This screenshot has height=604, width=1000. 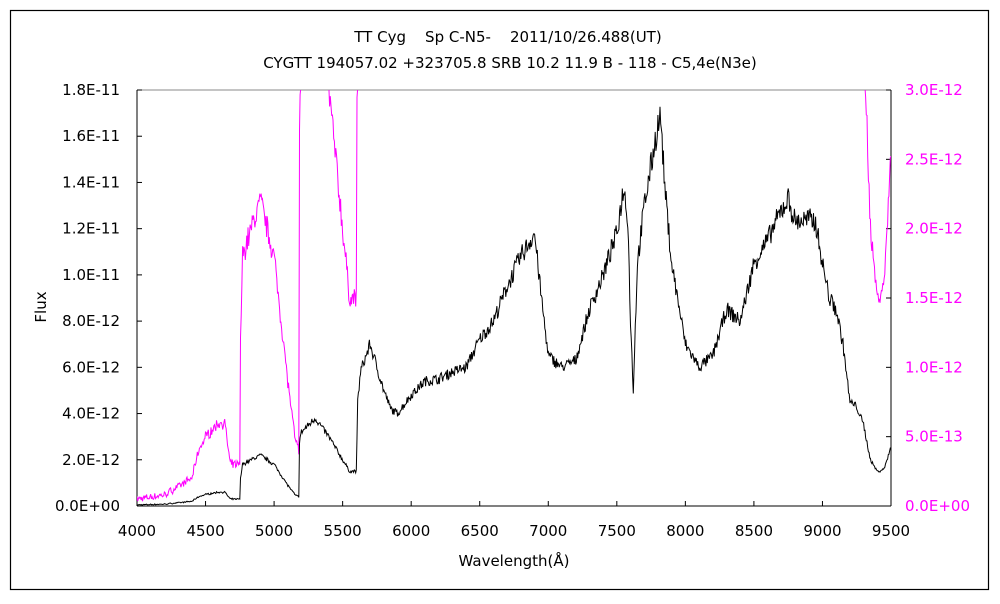 I want to click on x-axis-label: Wavelength(Å), so click(x=514, y=560).